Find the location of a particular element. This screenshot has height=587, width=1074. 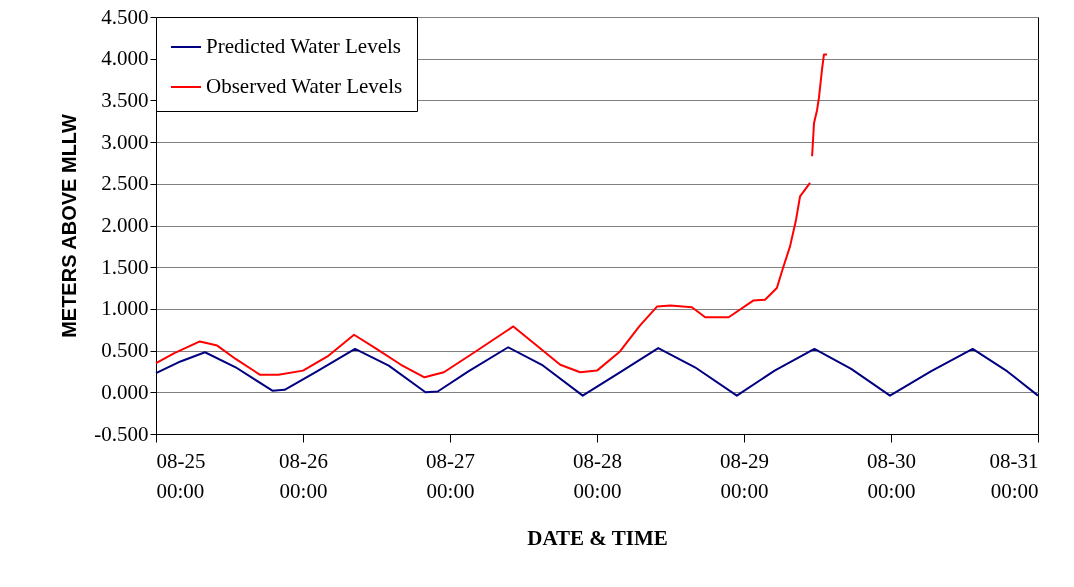

y-tick-label: 4.000 is located at coordinates (125, 58).